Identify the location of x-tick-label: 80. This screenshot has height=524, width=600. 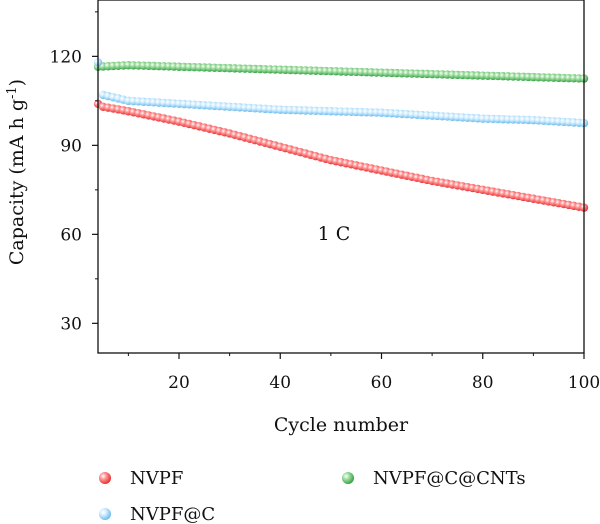
(483, 383).